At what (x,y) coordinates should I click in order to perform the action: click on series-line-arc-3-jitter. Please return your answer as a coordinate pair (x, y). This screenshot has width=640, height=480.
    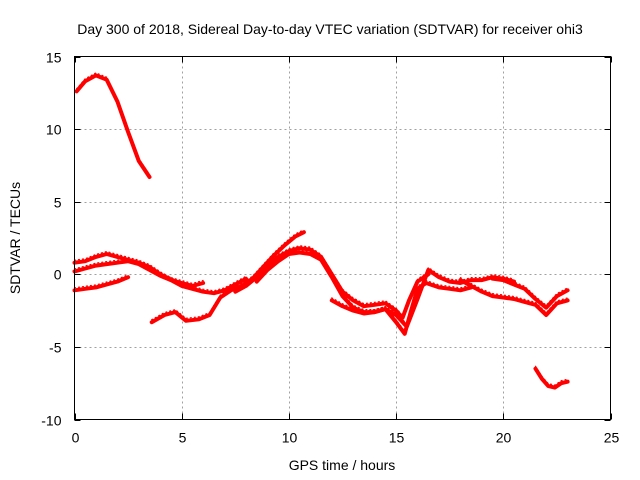
    Looking at the image, I should click on (160, 275).